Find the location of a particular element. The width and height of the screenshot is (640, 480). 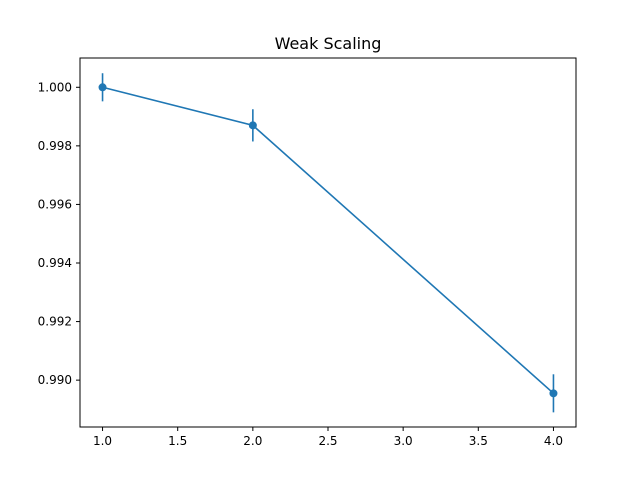

x-tick-label: 2.0 is located at coordinates (252, 441).